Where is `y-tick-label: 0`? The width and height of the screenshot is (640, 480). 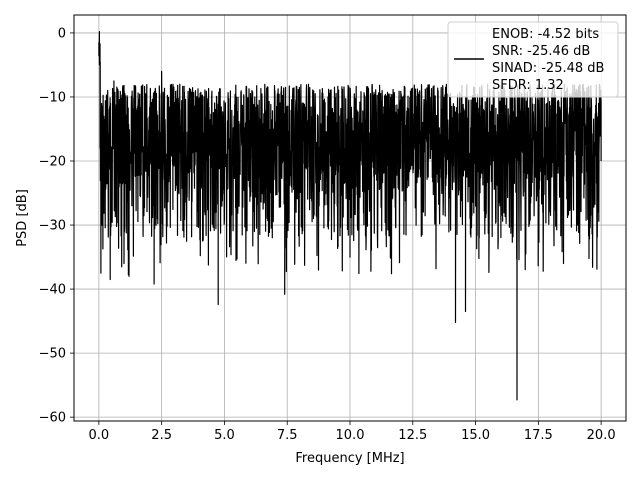 y-tick-label: 0 is located at coordinates (62, 33).